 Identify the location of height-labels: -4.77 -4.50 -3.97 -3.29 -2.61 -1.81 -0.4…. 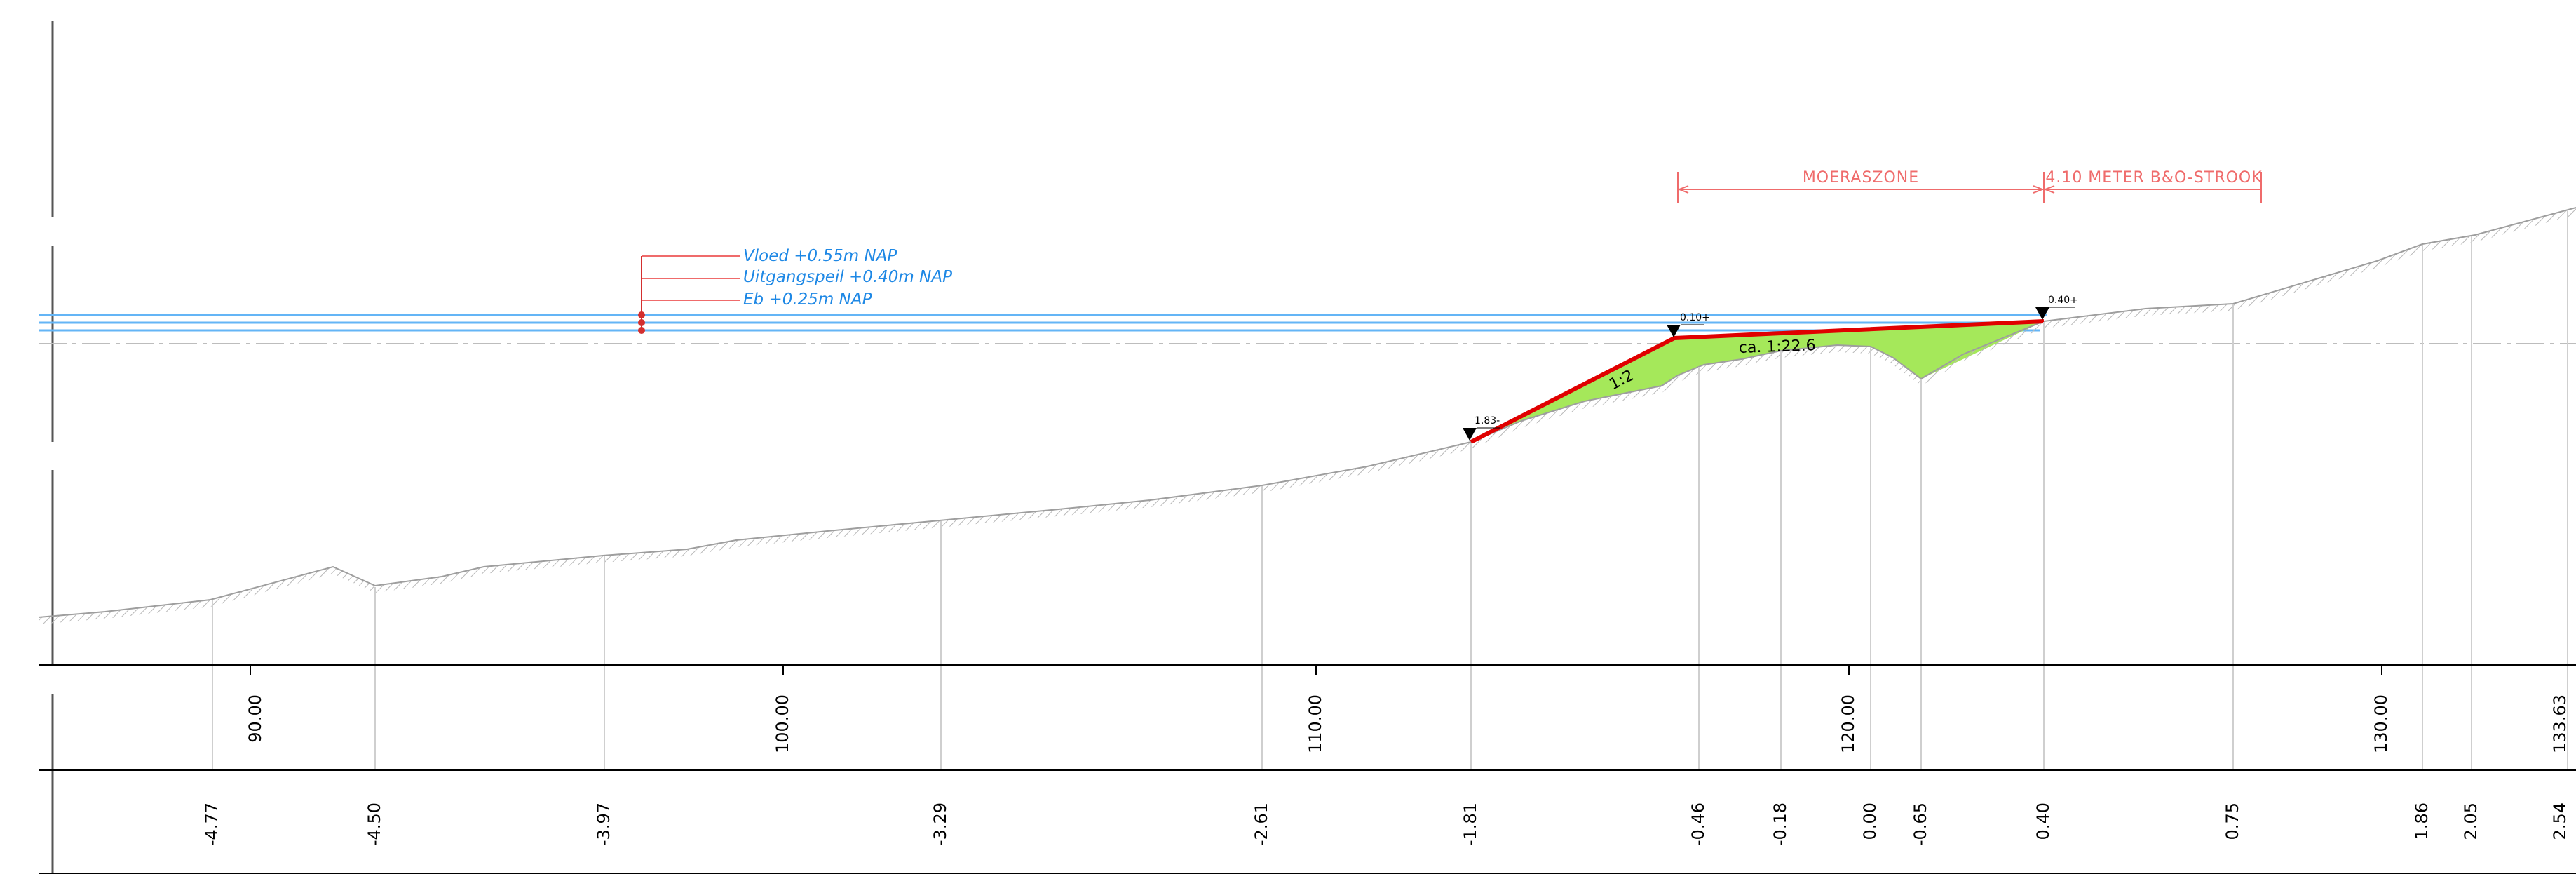
(1386, 824).